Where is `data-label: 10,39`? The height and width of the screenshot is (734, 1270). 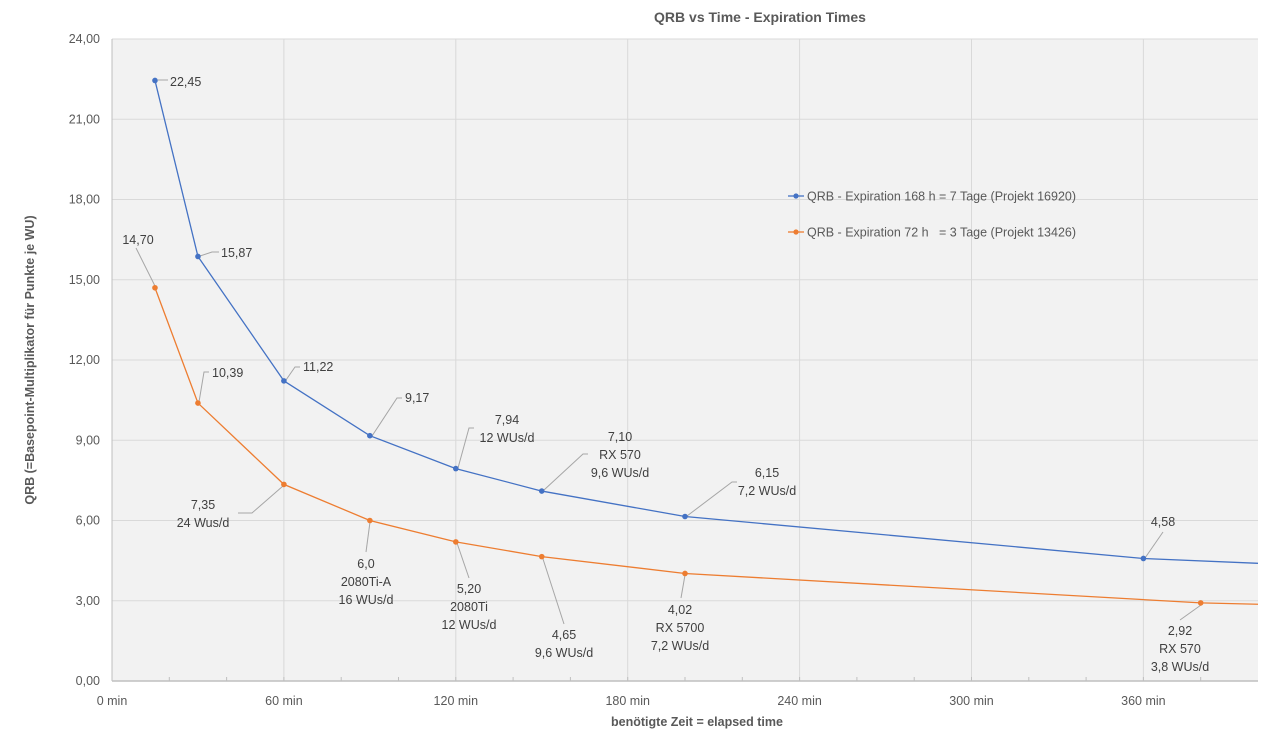
data-label: 10,39 is located at coordinates (227, 373).